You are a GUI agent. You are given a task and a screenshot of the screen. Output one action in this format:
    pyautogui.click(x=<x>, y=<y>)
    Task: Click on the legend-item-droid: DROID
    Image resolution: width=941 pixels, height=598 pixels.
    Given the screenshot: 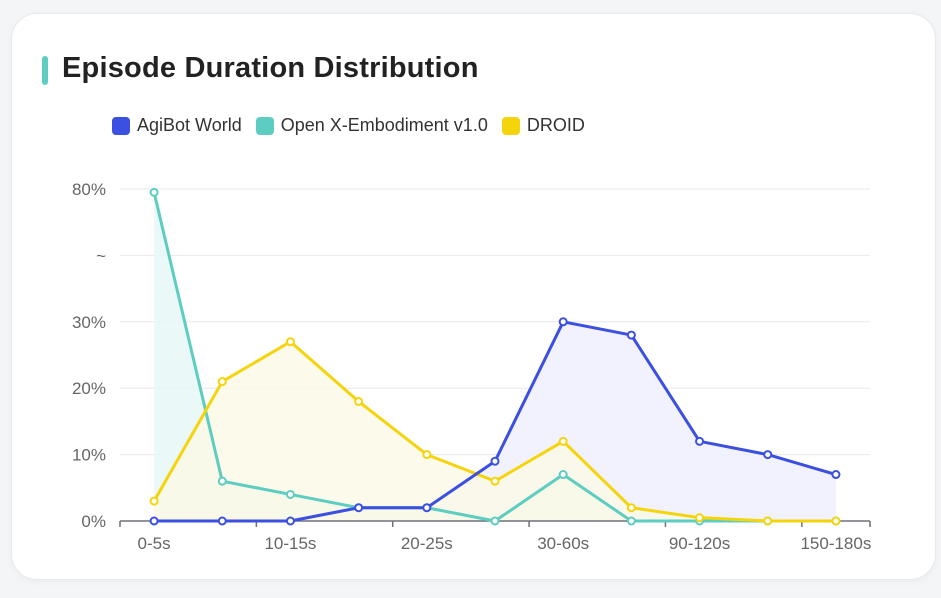 What is the action you would take?
    pyautogui.click(x=543, y=125)
    